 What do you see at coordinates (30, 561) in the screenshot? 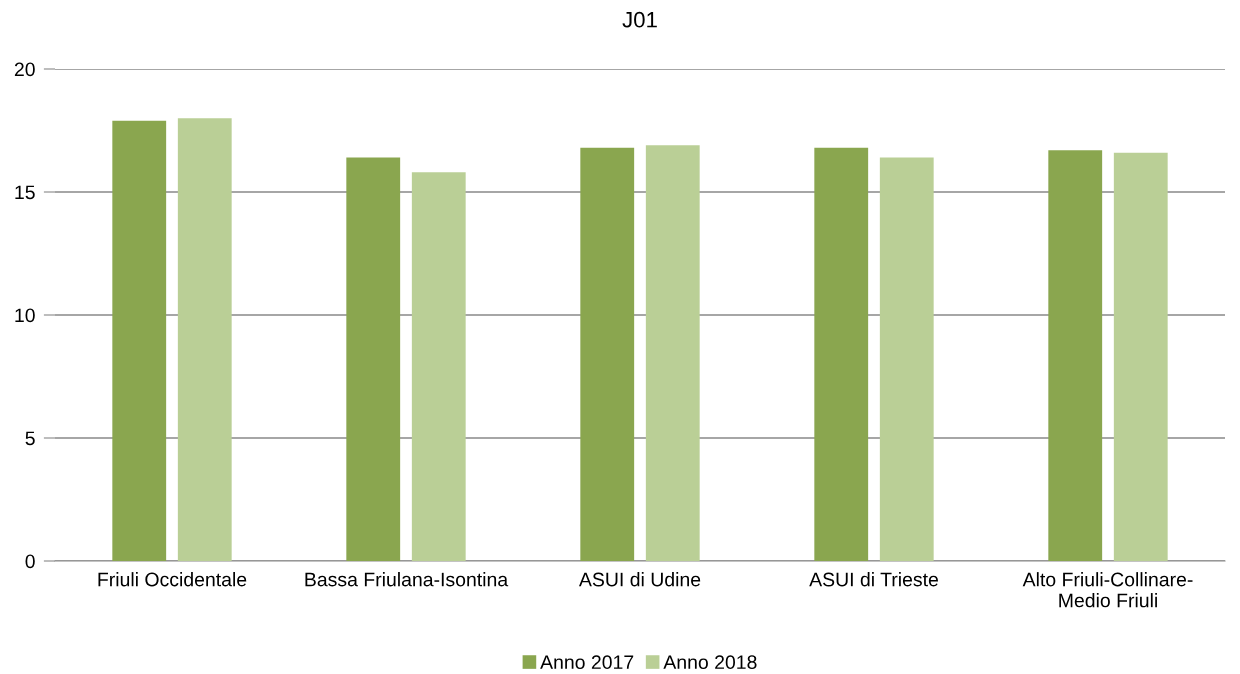
I see `y-tick-label: 0` at bounding box center [30, 561].